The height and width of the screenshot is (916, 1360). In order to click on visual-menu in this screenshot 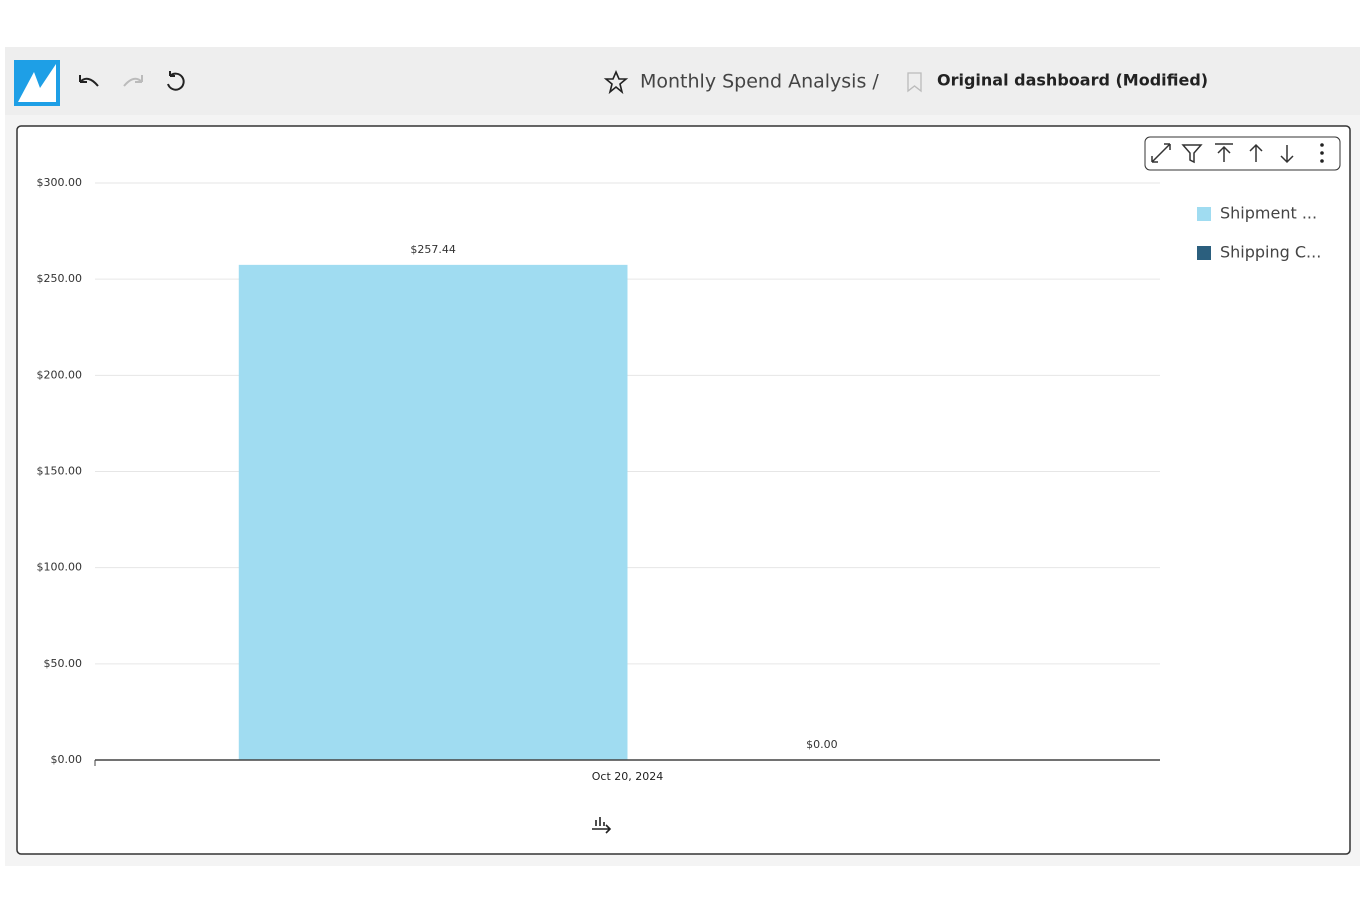, I will do `click(1242, 153)`.